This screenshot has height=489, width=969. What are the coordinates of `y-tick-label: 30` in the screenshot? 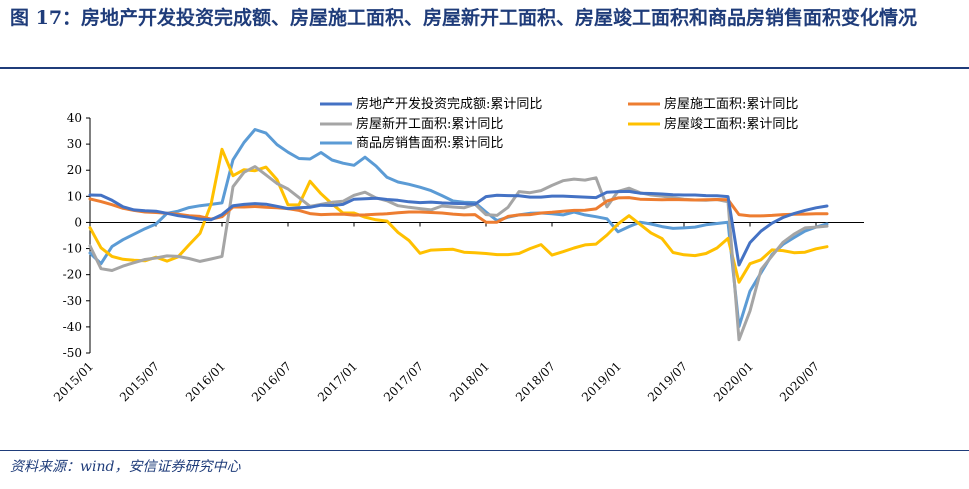 It's located at (74, 144).